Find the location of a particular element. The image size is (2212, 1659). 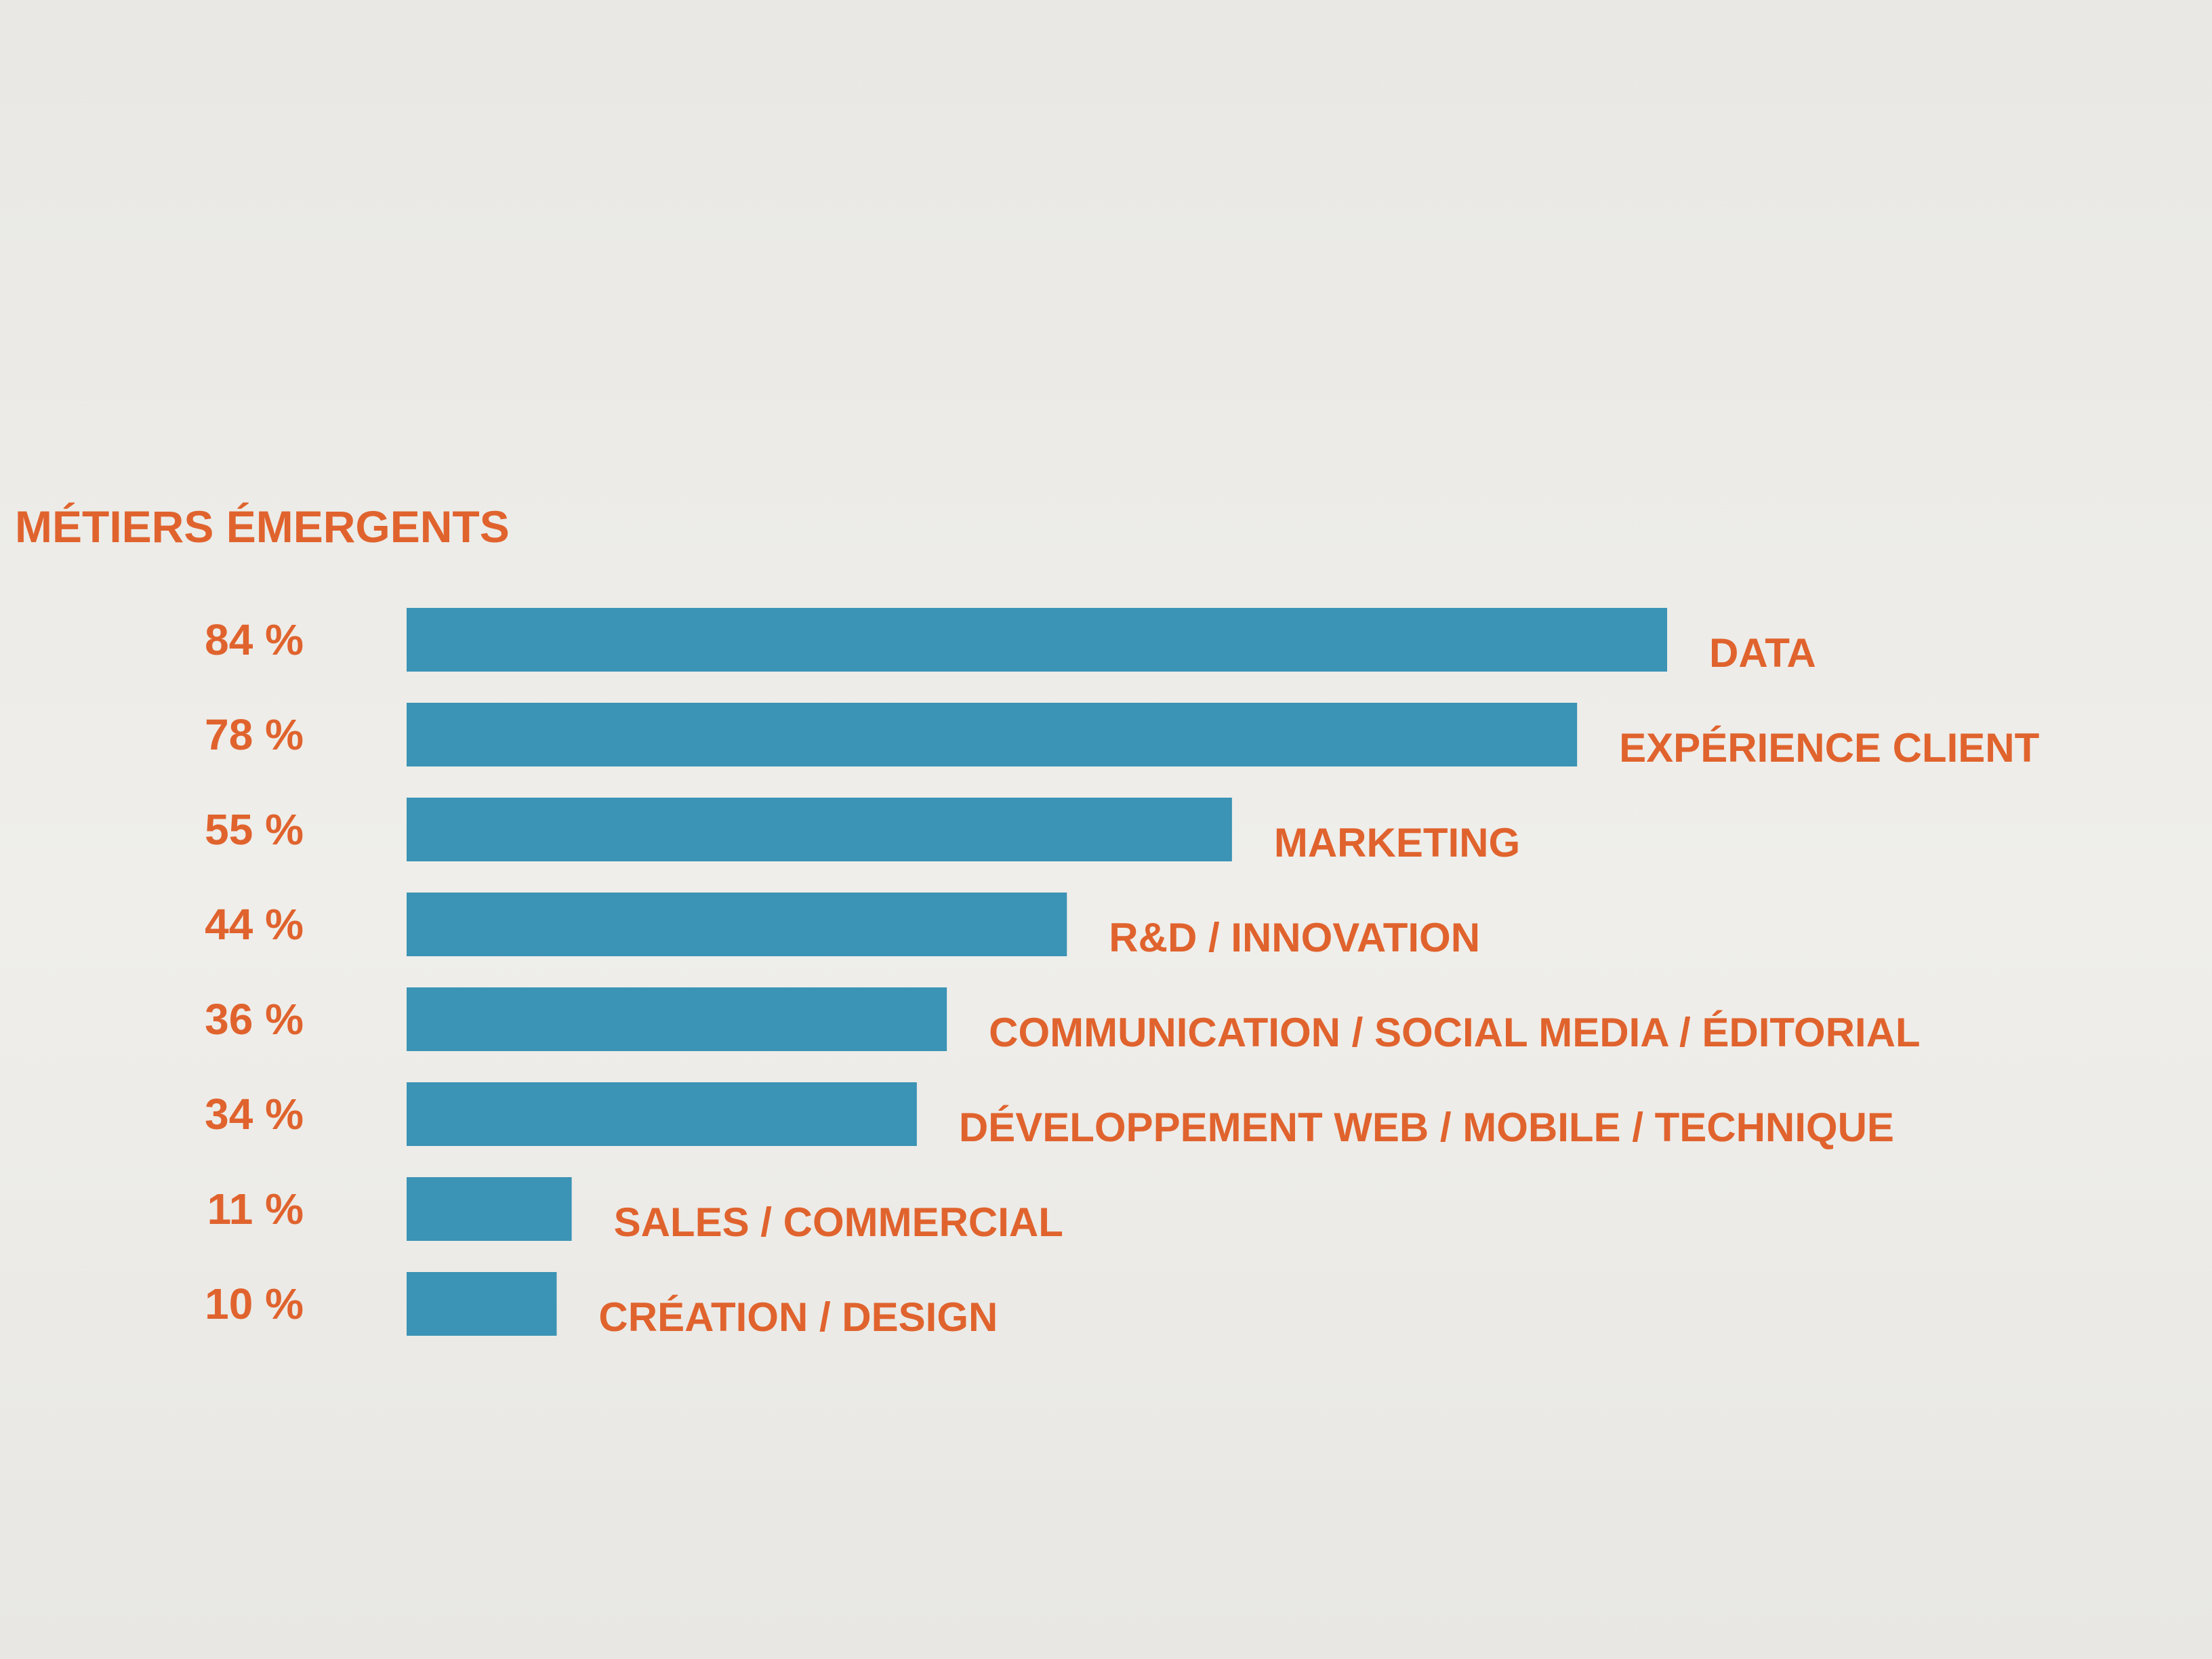

value-label-4: 44 % is located at coordinates (254, 924).